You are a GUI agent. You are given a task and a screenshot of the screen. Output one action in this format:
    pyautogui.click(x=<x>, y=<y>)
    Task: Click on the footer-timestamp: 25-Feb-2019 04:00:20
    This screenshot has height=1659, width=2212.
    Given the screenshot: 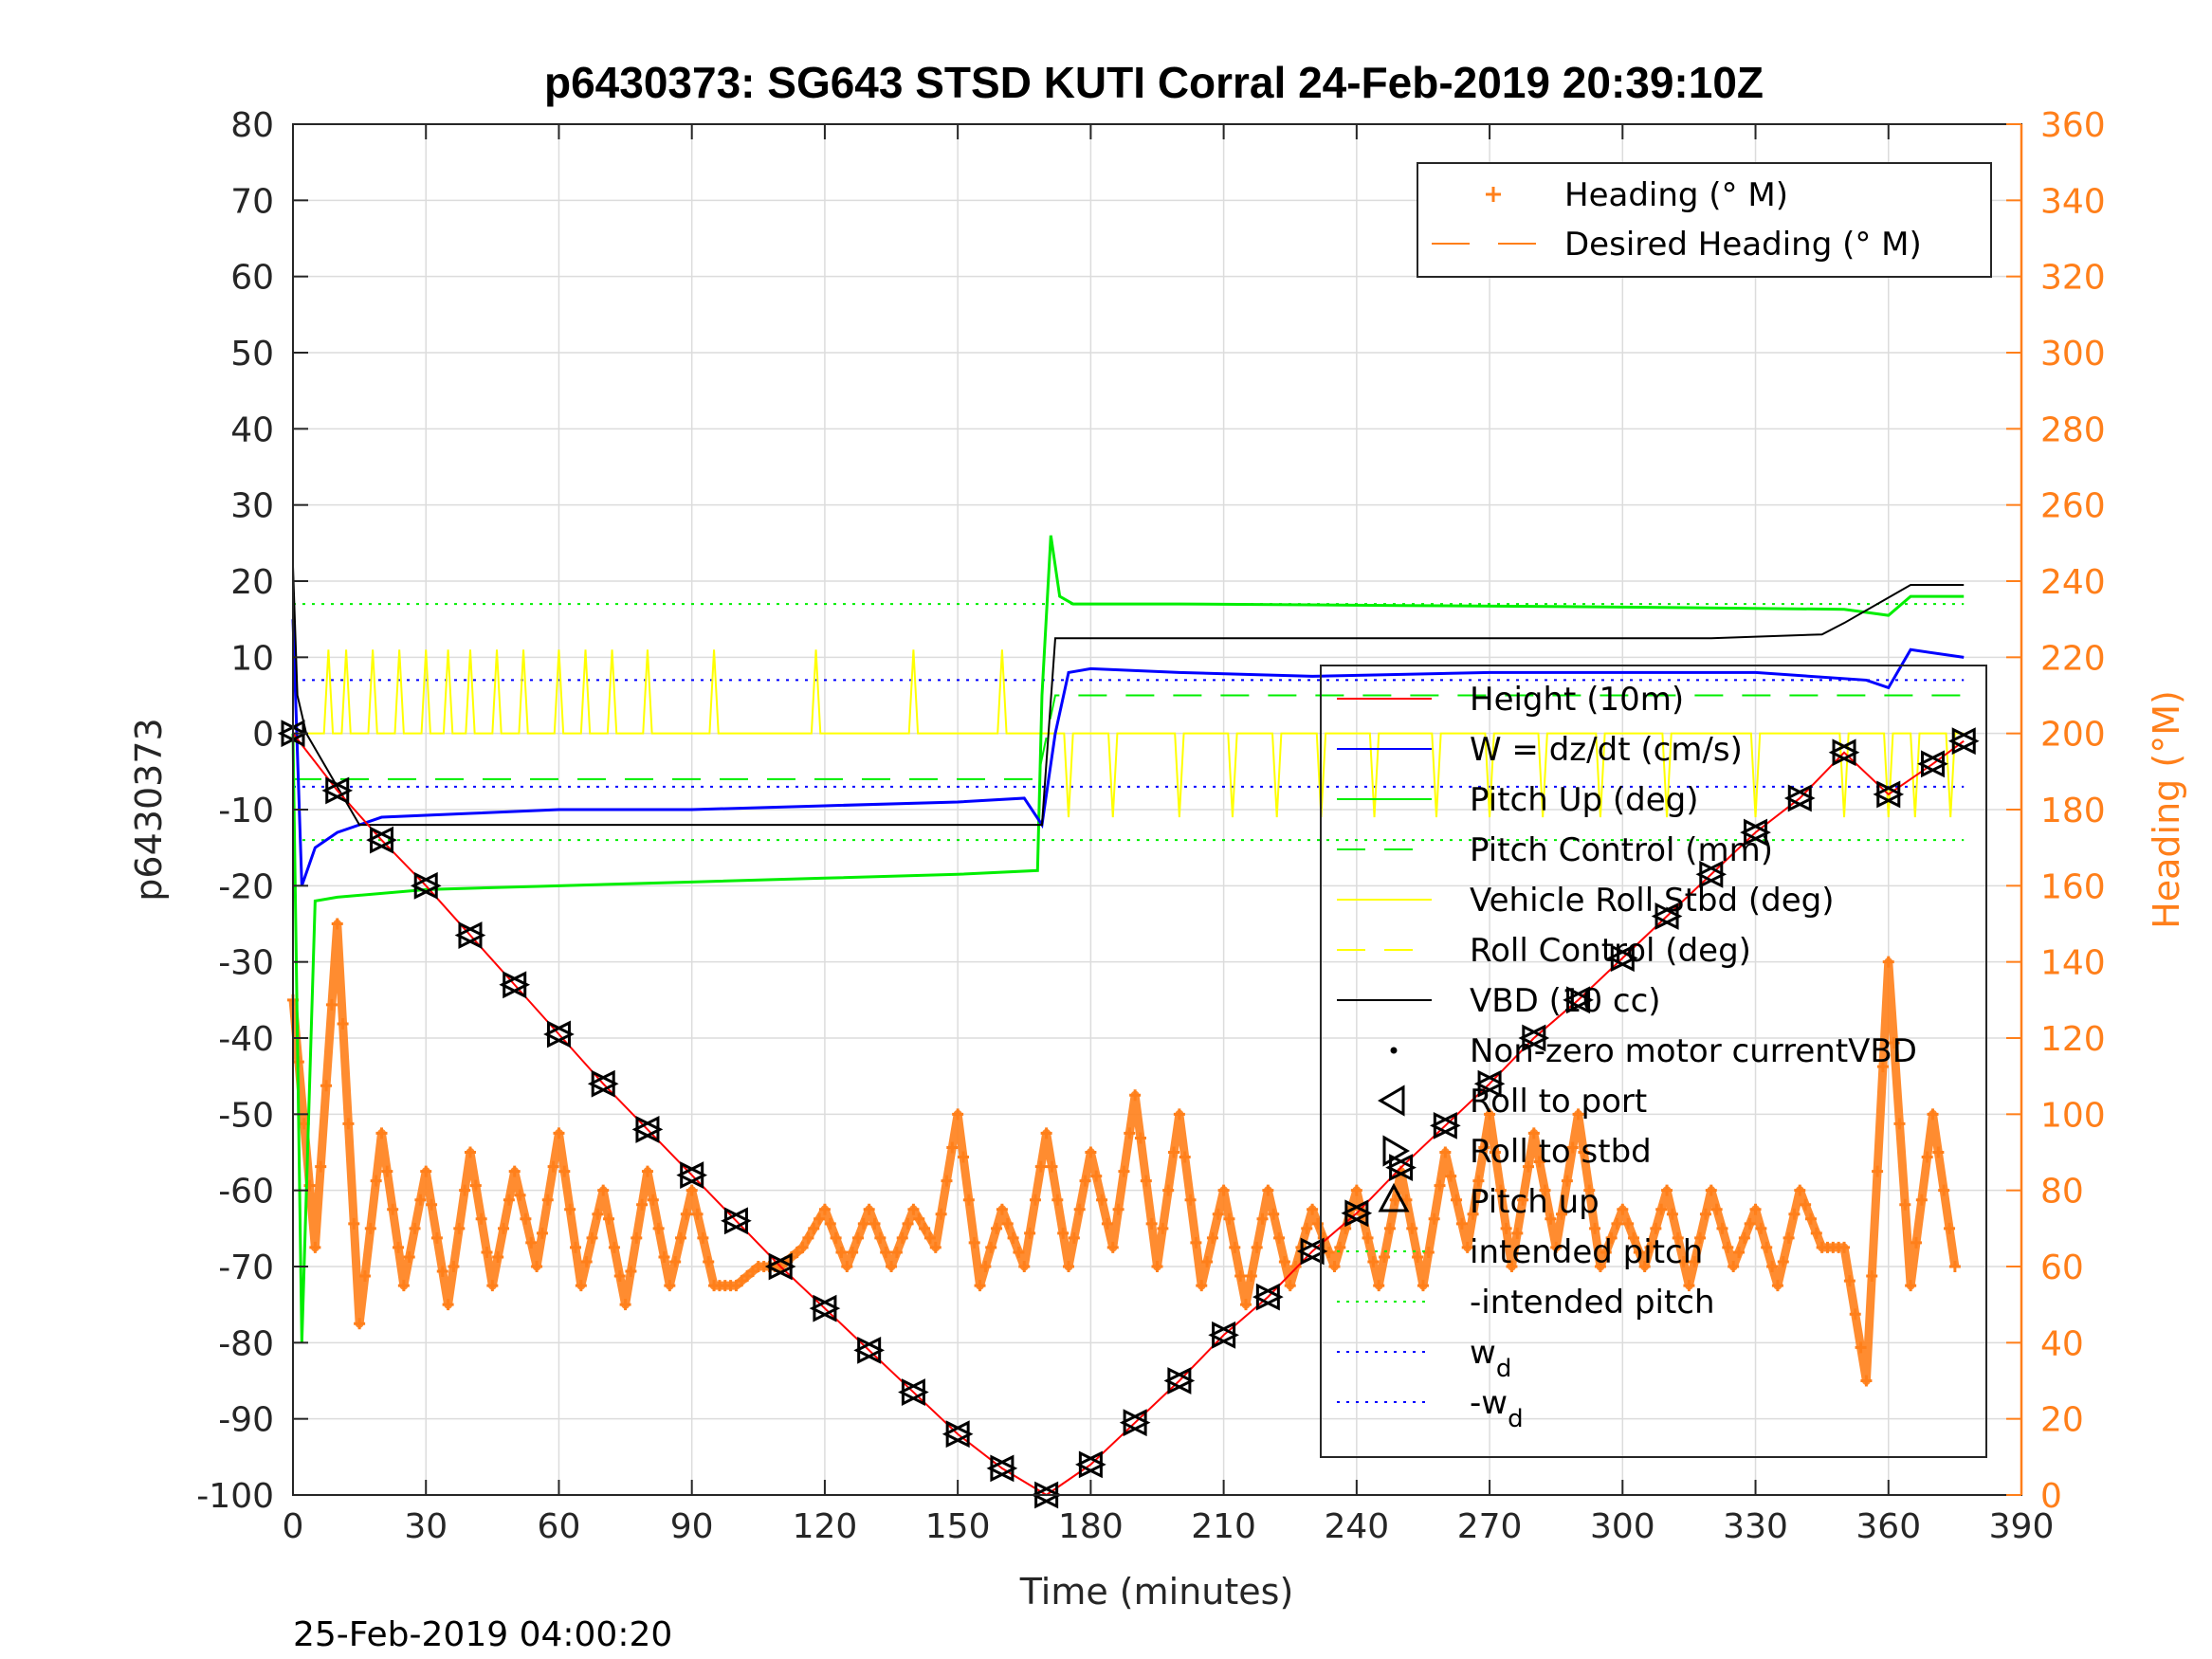 What is the action you would take?
    pyautogui.click(x=482, y=1634)
    